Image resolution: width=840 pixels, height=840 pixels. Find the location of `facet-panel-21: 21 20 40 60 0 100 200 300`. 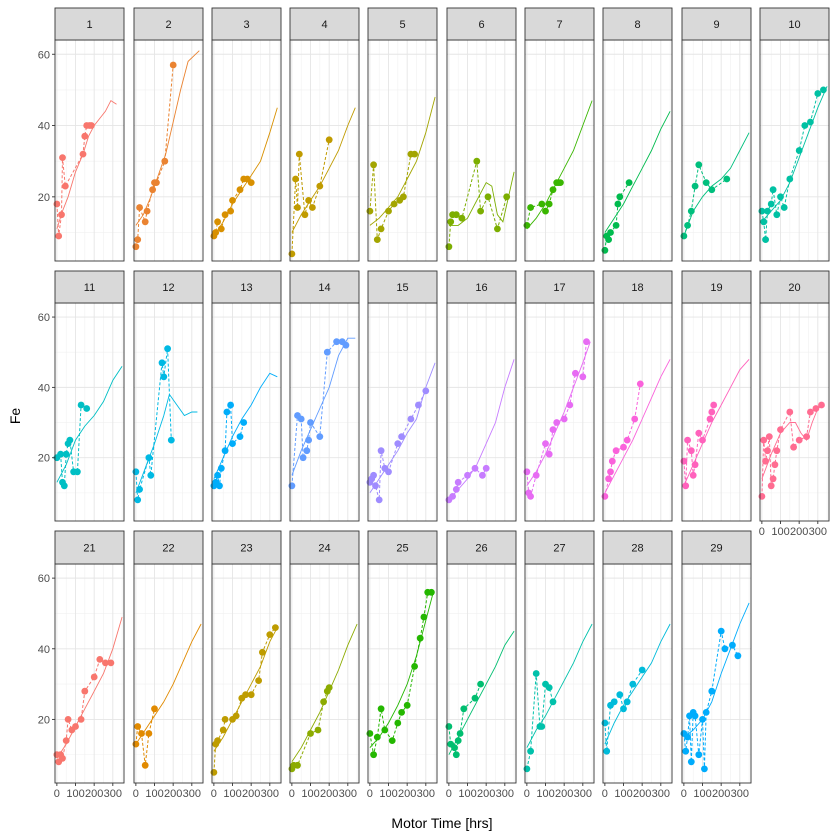

facet-panel-21: 21 20 40 60 0 100 200 300 is located at coordinates (81, 665).